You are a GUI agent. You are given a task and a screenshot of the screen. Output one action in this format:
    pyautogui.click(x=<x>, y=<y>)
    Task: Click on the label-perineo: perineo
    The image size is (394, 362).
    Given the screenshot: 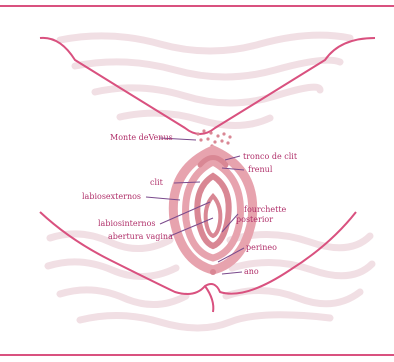 What is the action you would take?
    pyautogui.click(x=261, y=247)
    